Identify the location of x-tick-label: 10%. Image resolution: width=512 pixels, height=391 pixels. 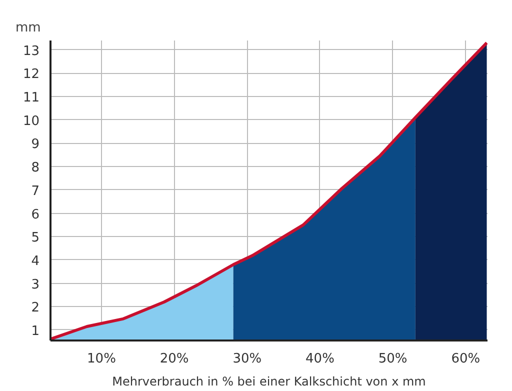
(101, 359).